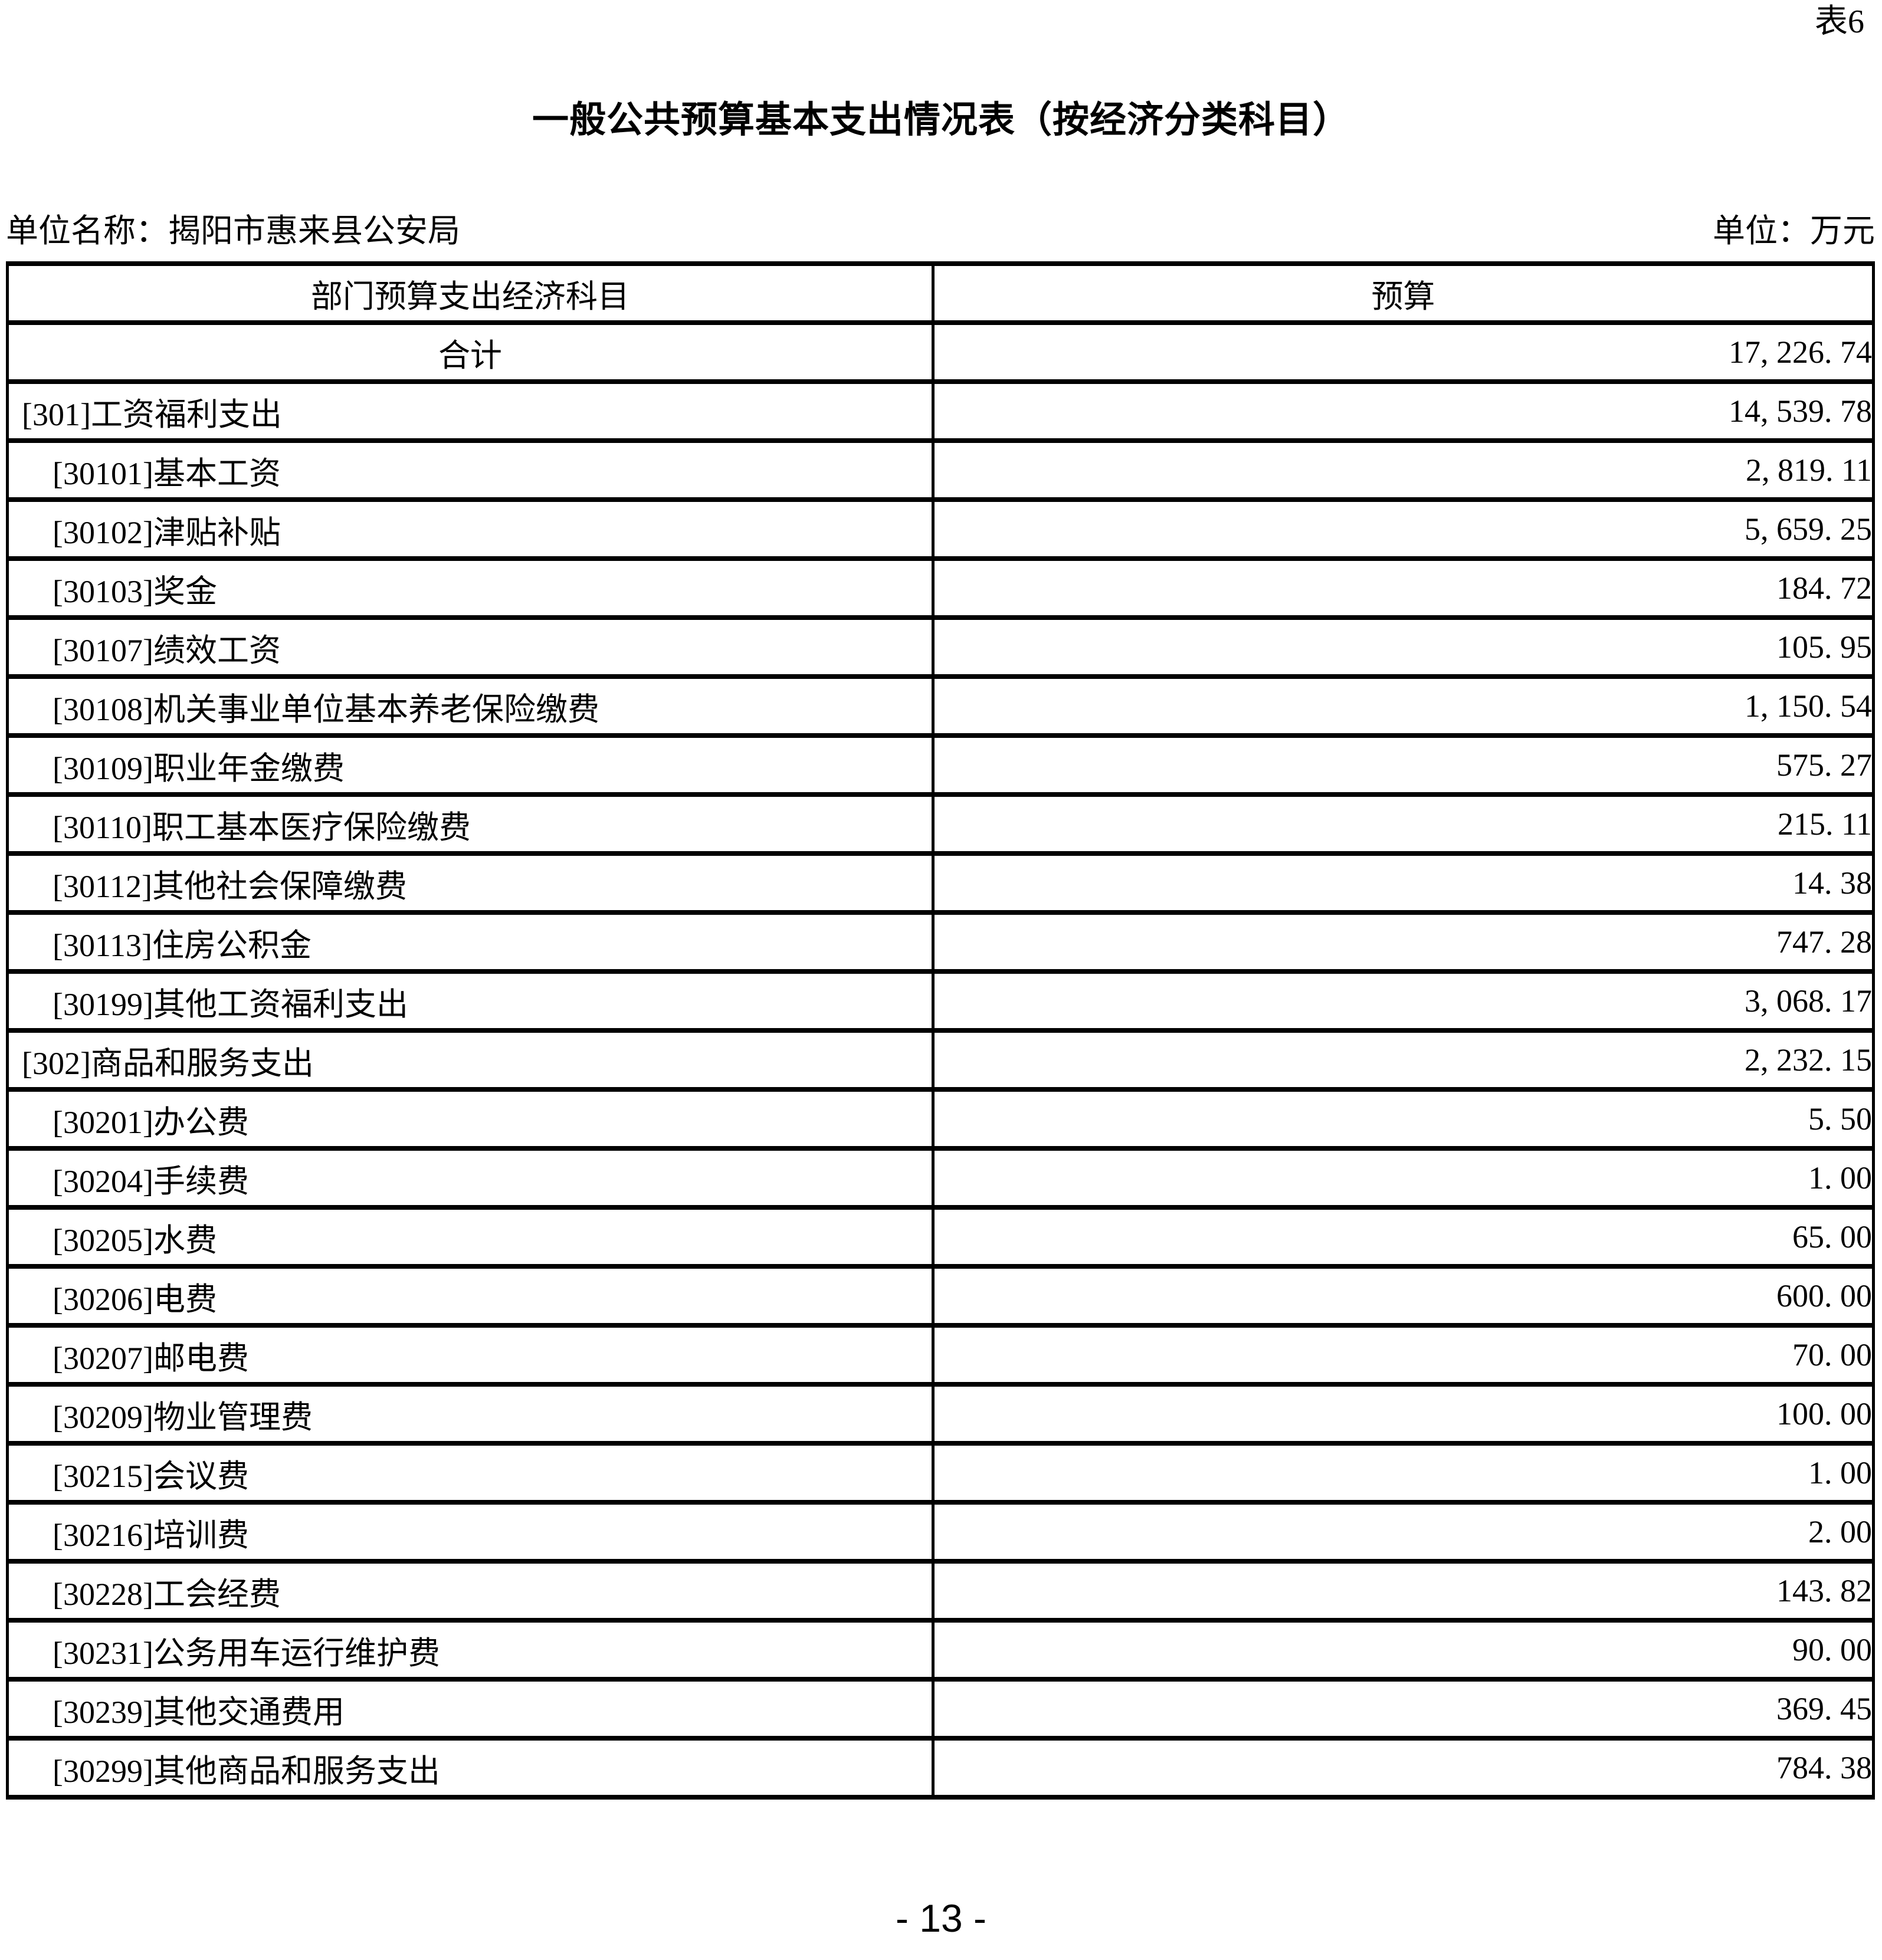 The width and height of the screenshot is (1882, 1960). I want to click on budget-cell: 369. 45, so click(1403, 1709).